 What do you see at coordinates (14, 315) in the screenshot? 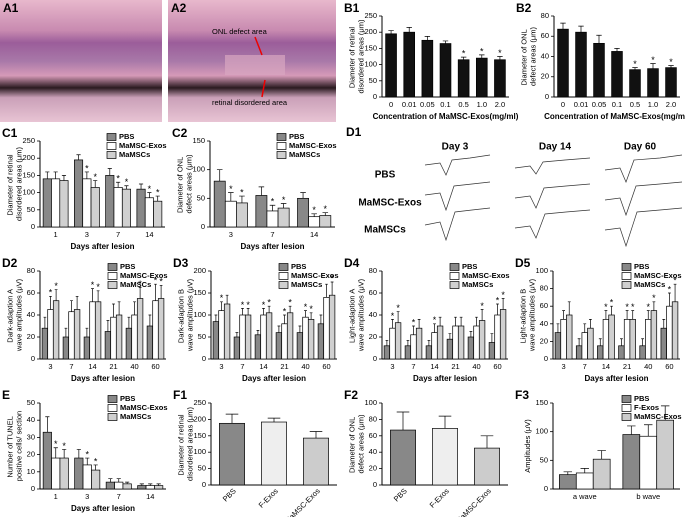
I see `y-axis-label: Dark-adaption A wave amplitudes (μV)` at bounding box center [14, 315].